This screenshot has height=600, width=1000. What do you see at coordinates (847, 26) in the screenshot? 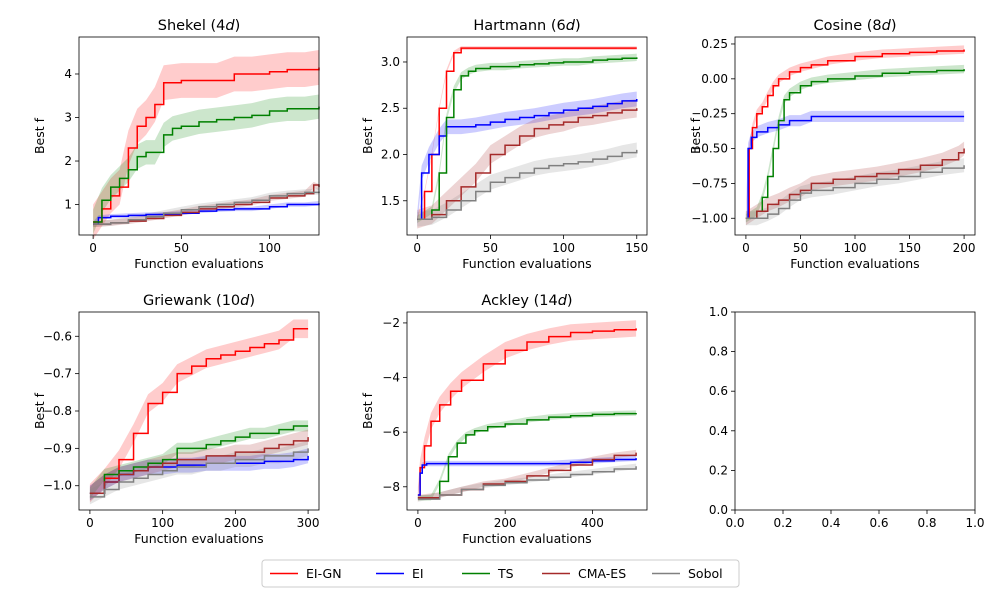
I see `title-text: Cosine (8` at bounding box center [847, 26].